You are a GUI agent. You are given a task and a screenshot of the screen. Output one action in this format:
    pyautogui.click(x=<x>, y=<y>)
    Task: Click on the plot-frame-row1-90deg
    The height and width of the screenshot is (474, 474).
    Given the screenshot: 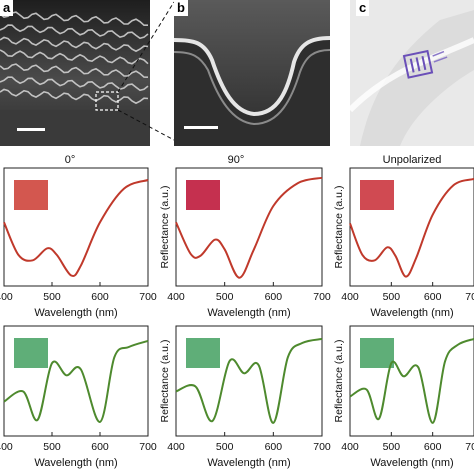 What is the action you would take?
    pyautogui.click(x=249, y=227)
    